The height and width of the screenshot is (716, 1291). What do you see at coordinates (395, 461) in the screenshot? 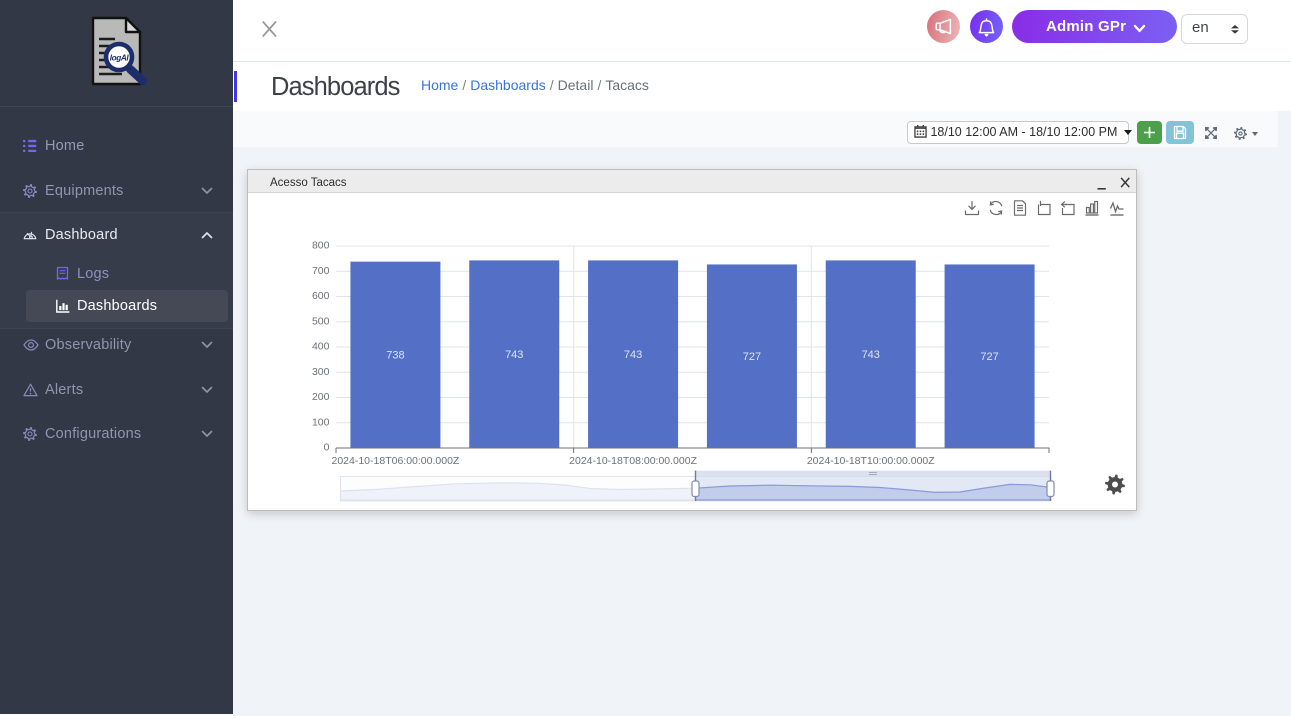
I see `svg-text: 2024-10-18T06:00:00.000Z` at bounding box center [395, 461].